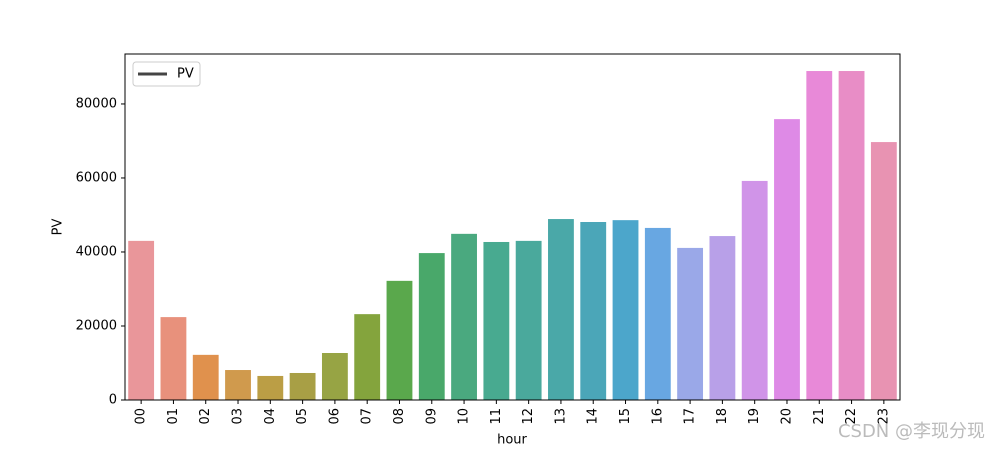 The height and width of the screenshot is (450, 1000). Describe the element at coordinates (593, 416) in the screenshot. I see `x-tick-label: 14` at that location.